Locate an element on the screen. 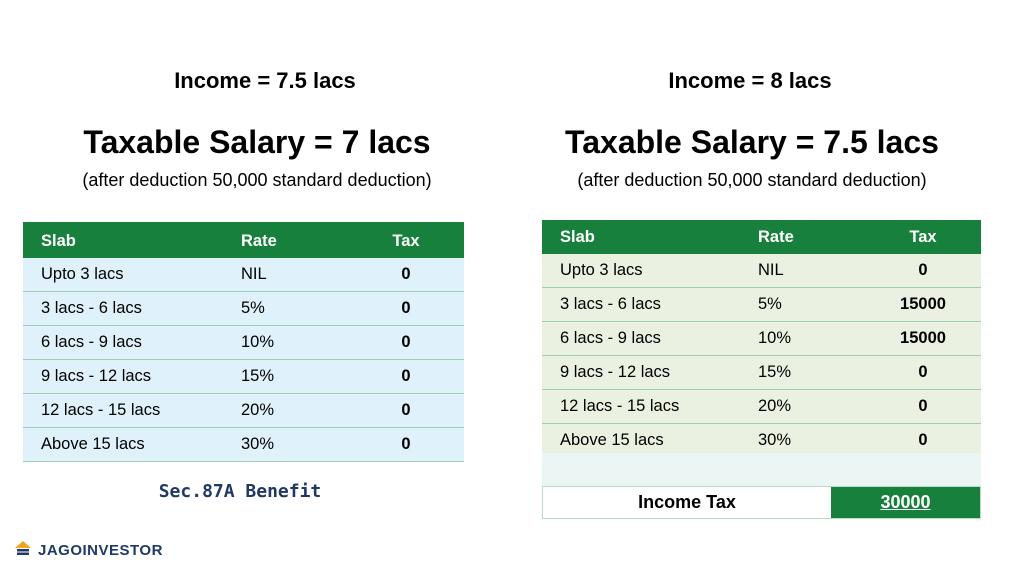 This screenshot has width=1024, height=569. rate-cell: 30% is located at coordinates (285, 444).